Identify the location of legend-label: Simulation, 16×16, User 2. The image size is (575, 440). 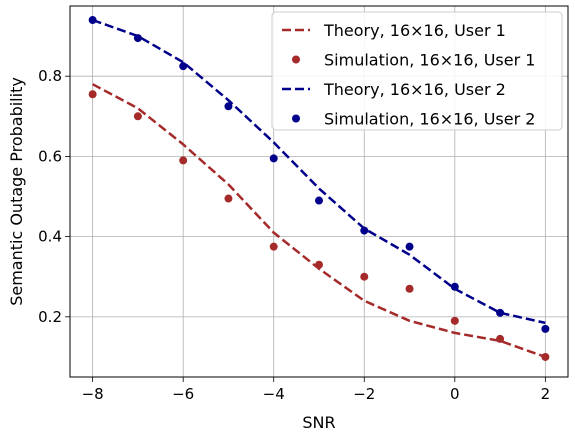
(429, 119).